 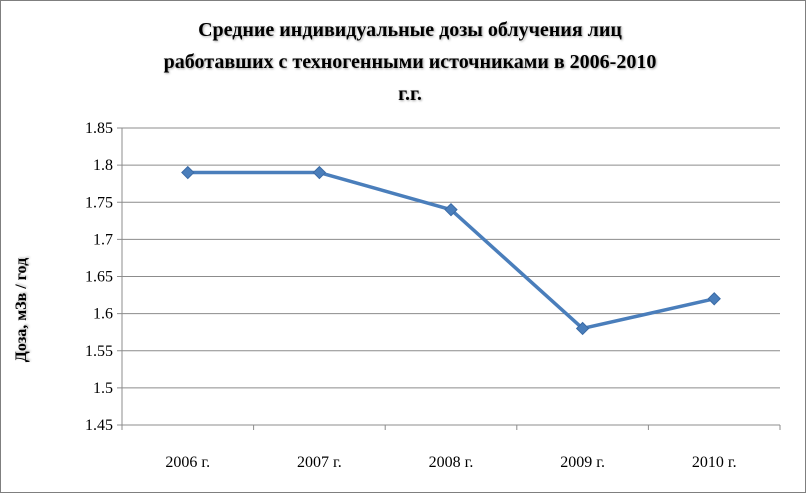 What do you see at coordinates (319, 462) in the screenshot?
I see `x-tick-label: 2007 г.` at bounding box center [319, 462].